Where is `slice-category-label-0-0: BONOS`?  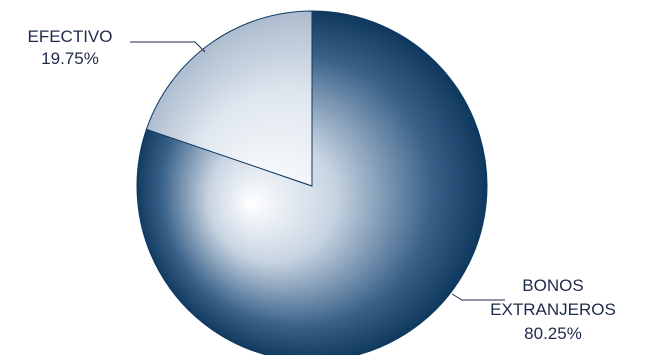
slice-category-label-0-0: BONOS is located at coordinates (552, 285).